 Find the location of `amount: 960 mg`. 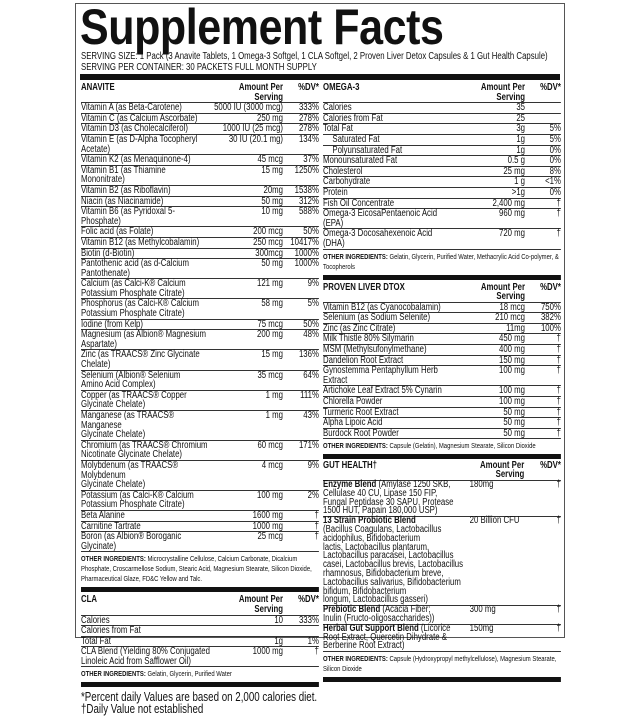

amount: 960 mg is located at coordinates (512, 214).